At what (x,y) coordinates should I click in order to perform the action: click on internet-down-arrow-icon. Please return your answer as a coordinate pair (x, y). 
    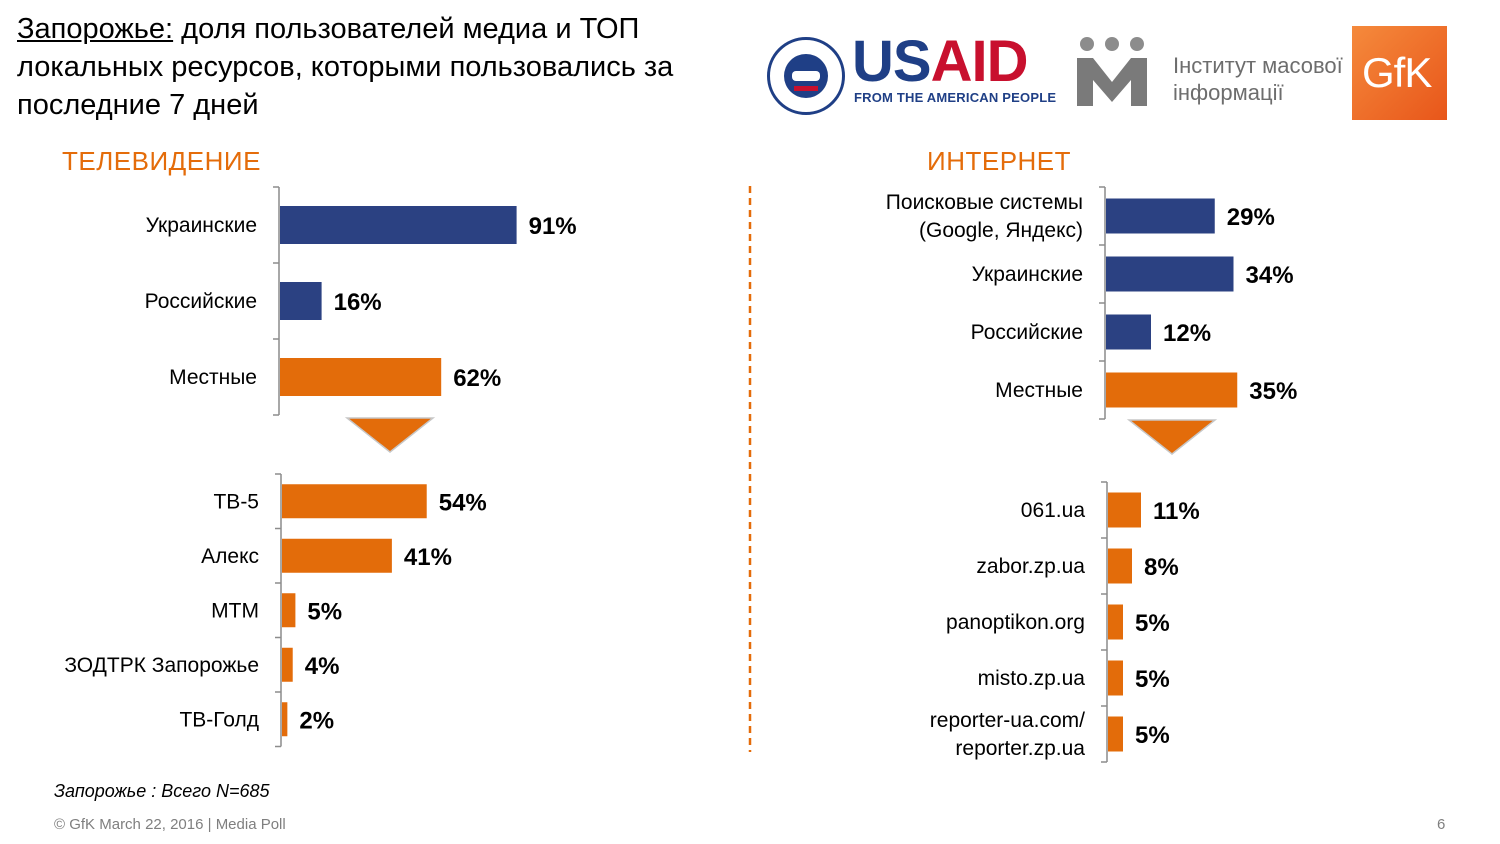
    Looking at the image, I should click on (1172, 437).